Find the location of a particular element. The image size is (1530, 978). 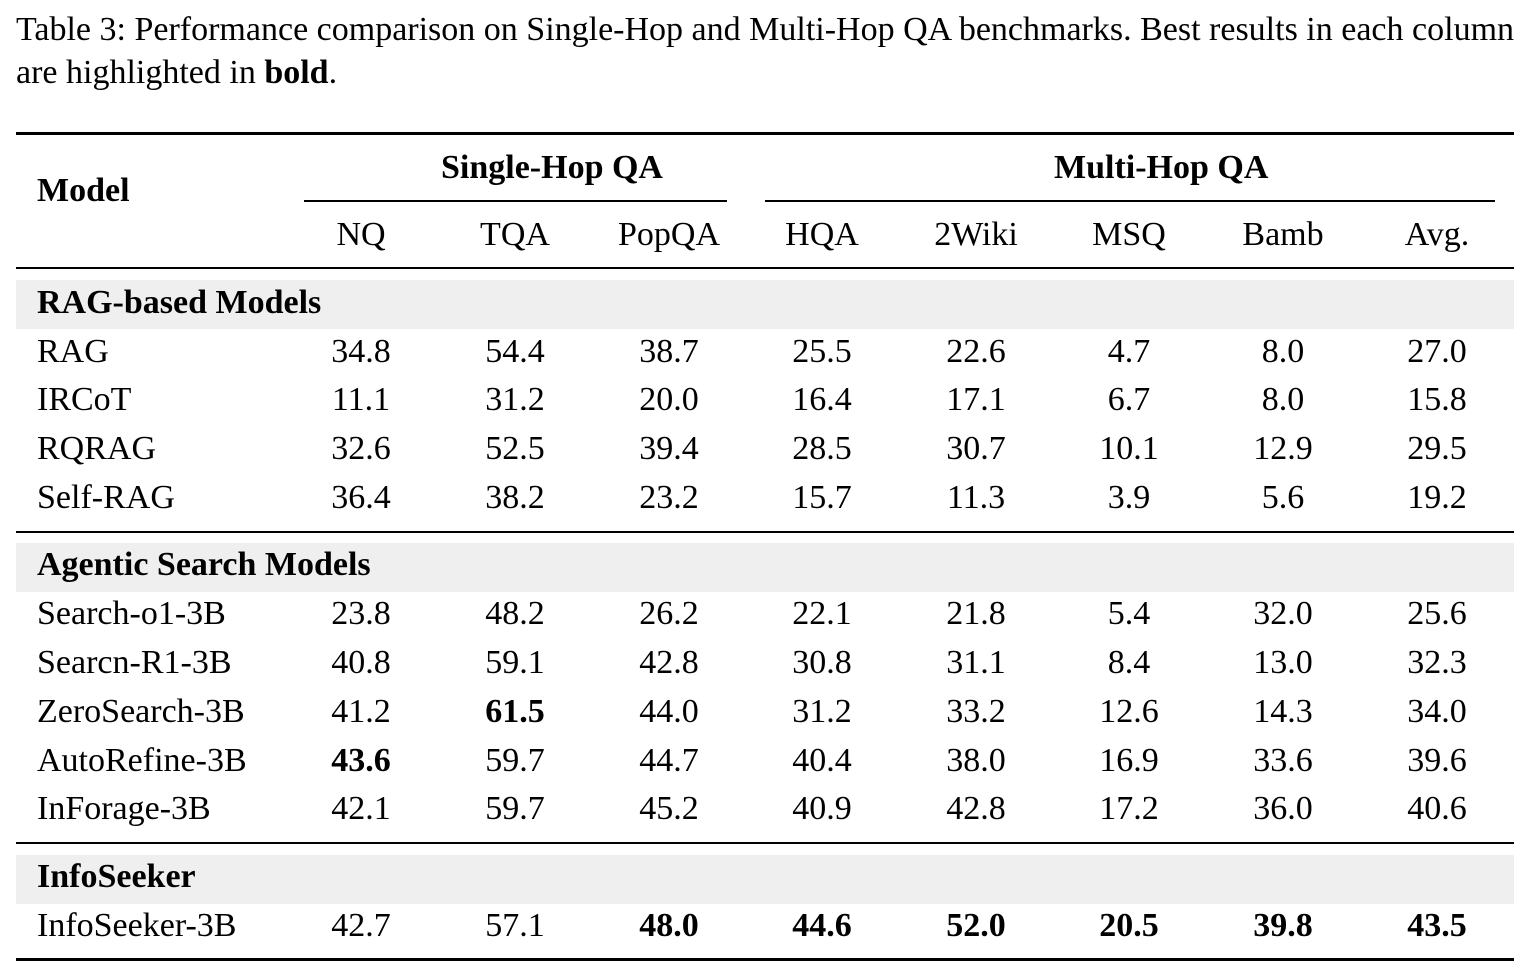

value-cell: 44.7 is located at coordinates (669, 760).